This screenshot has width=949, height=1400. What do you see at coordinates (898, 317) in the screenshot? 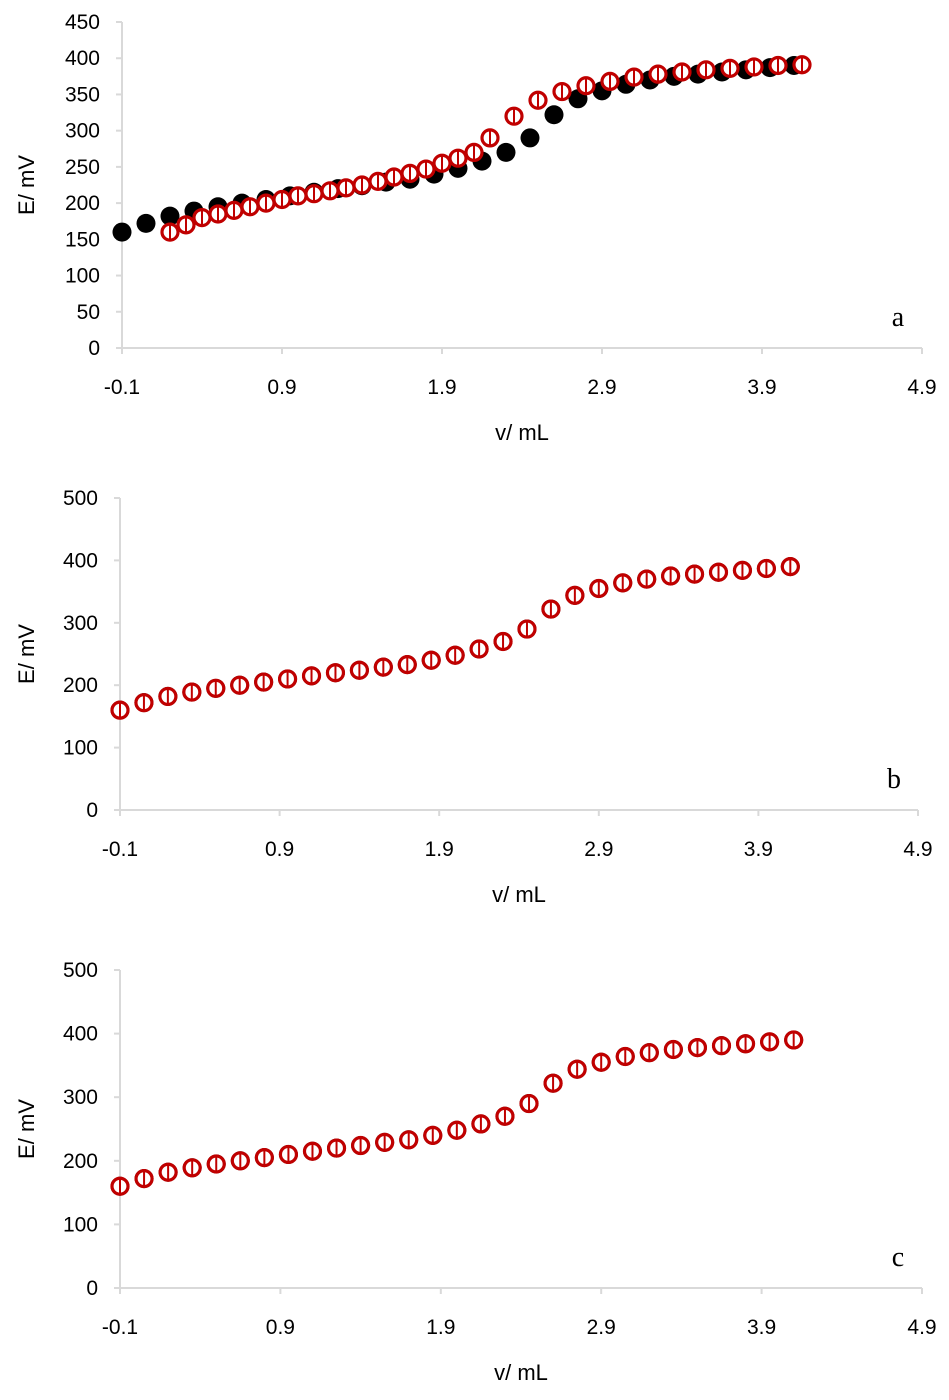
I see `panel-label: a` at bounding box center [898, 317].